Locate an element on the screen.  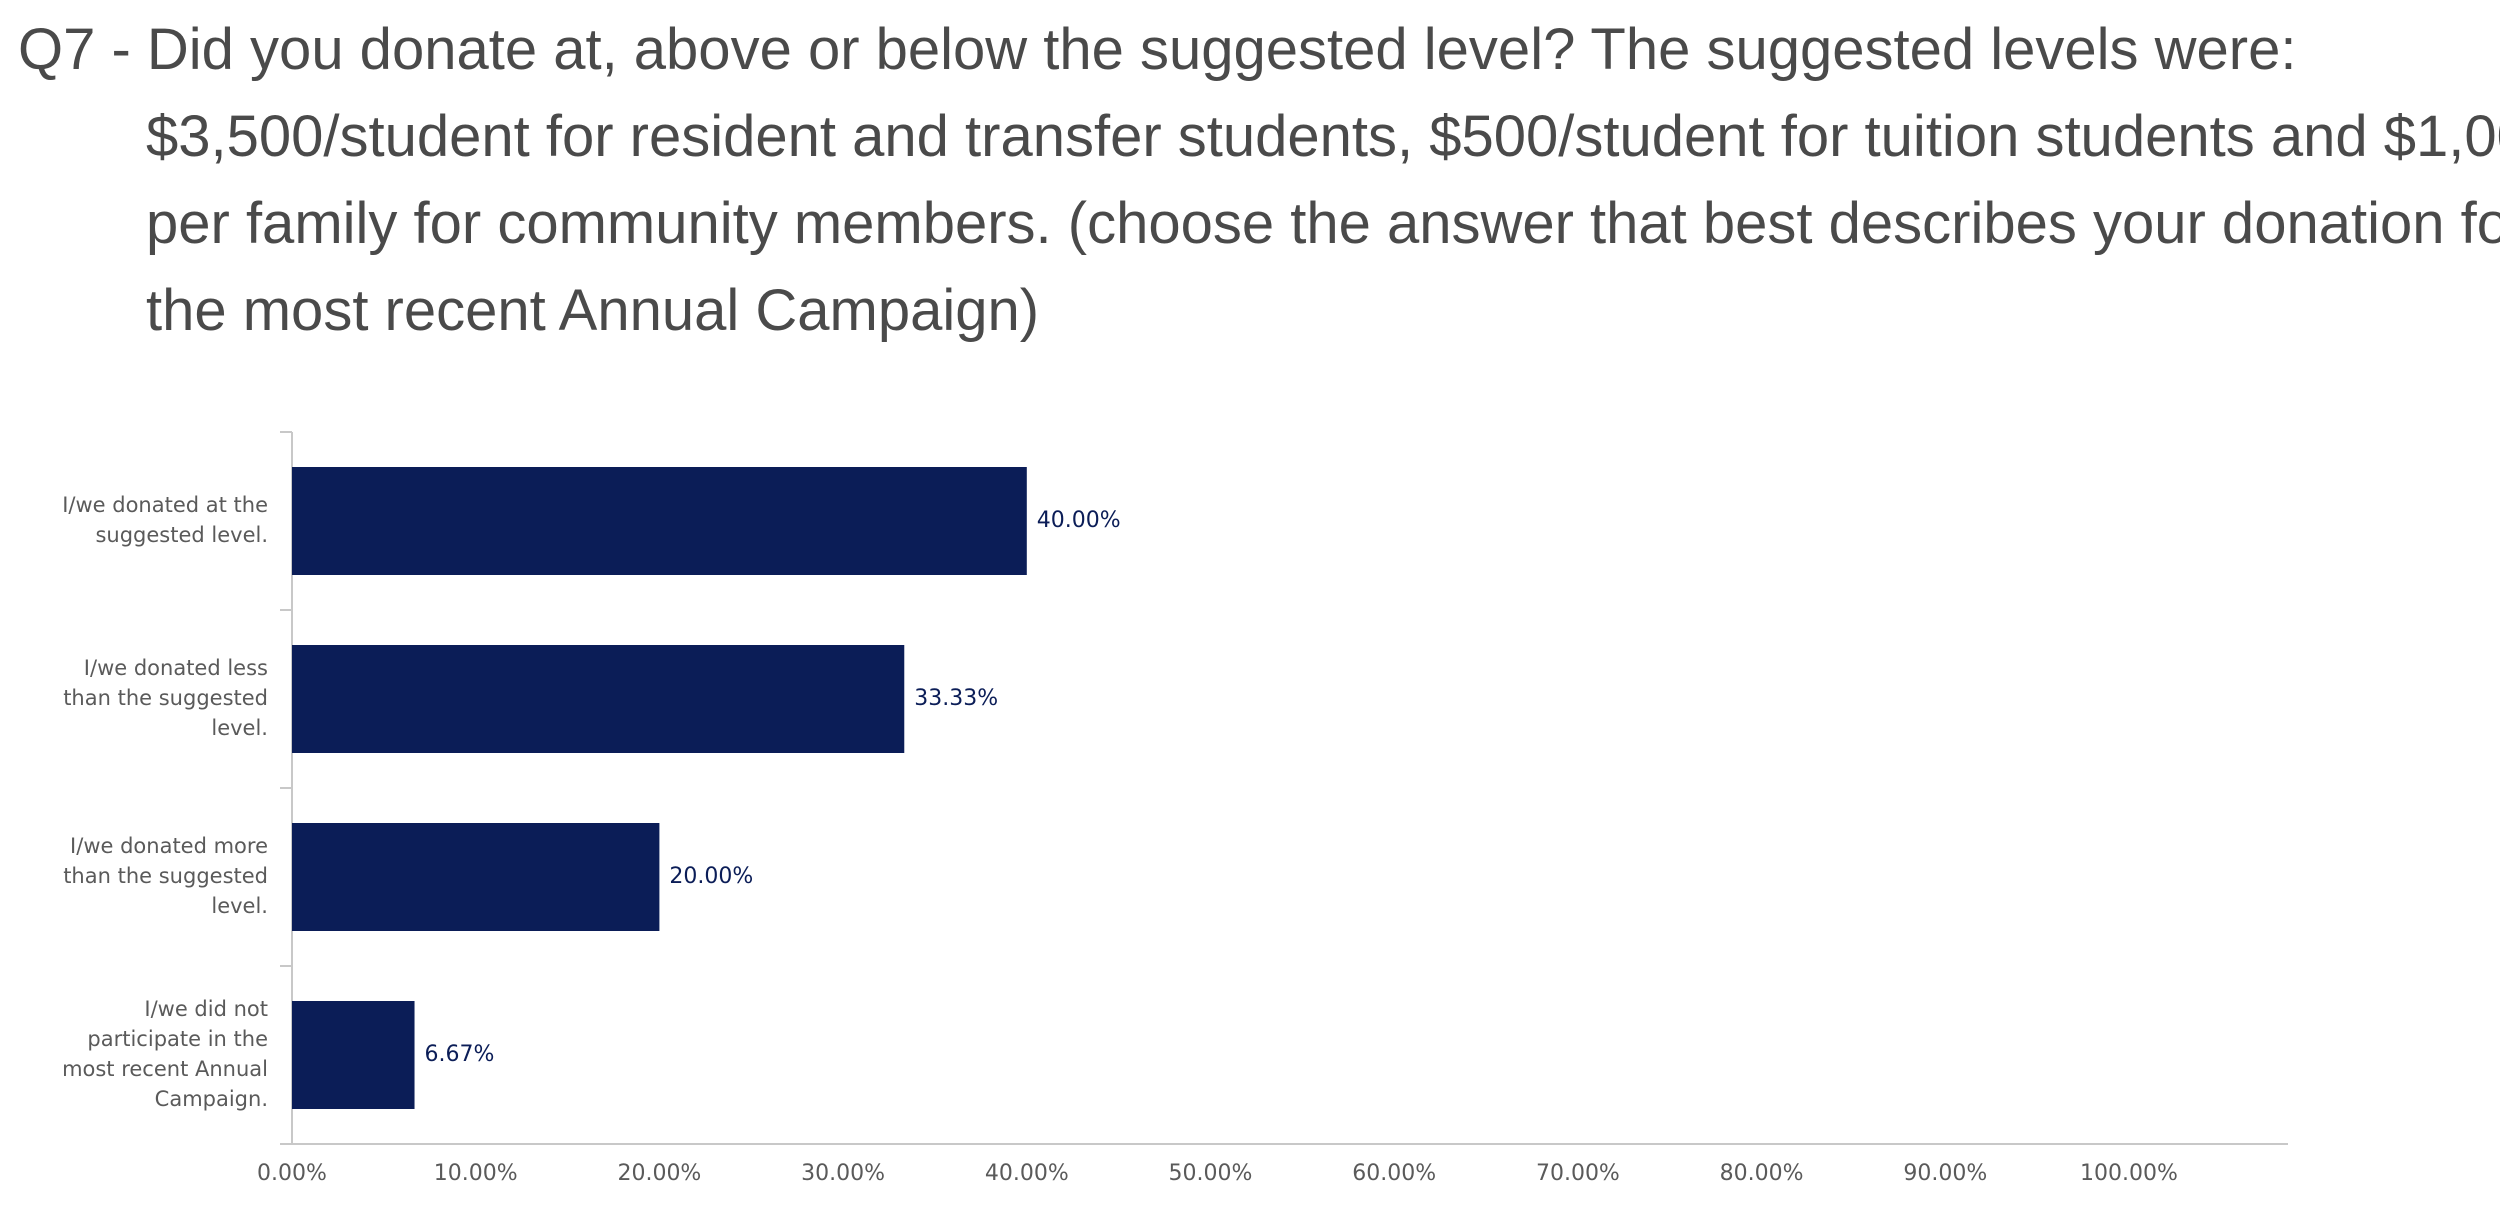
data-label: 40.00% is located at coordinates (1079, 520).